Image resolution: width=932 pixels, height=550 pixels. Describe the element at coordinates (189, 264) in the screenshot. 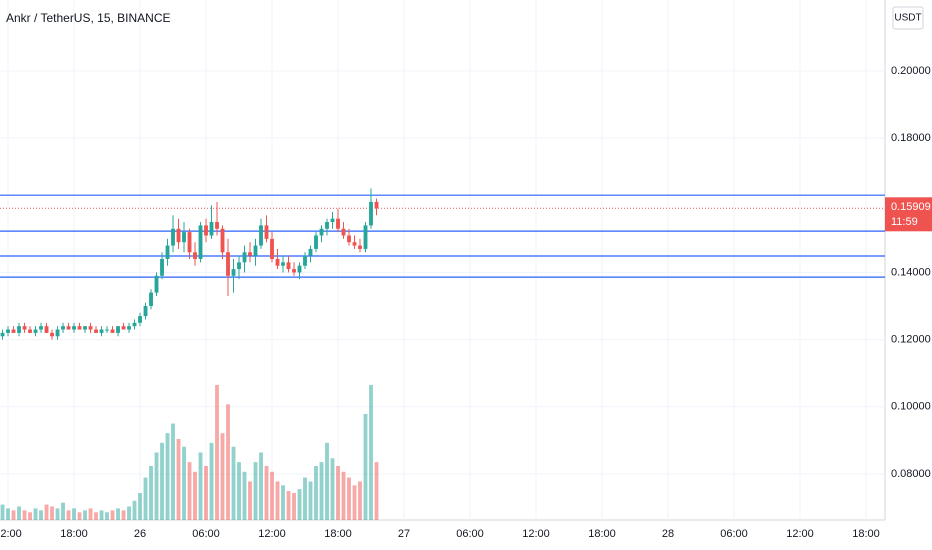

I see `candles` at that location.